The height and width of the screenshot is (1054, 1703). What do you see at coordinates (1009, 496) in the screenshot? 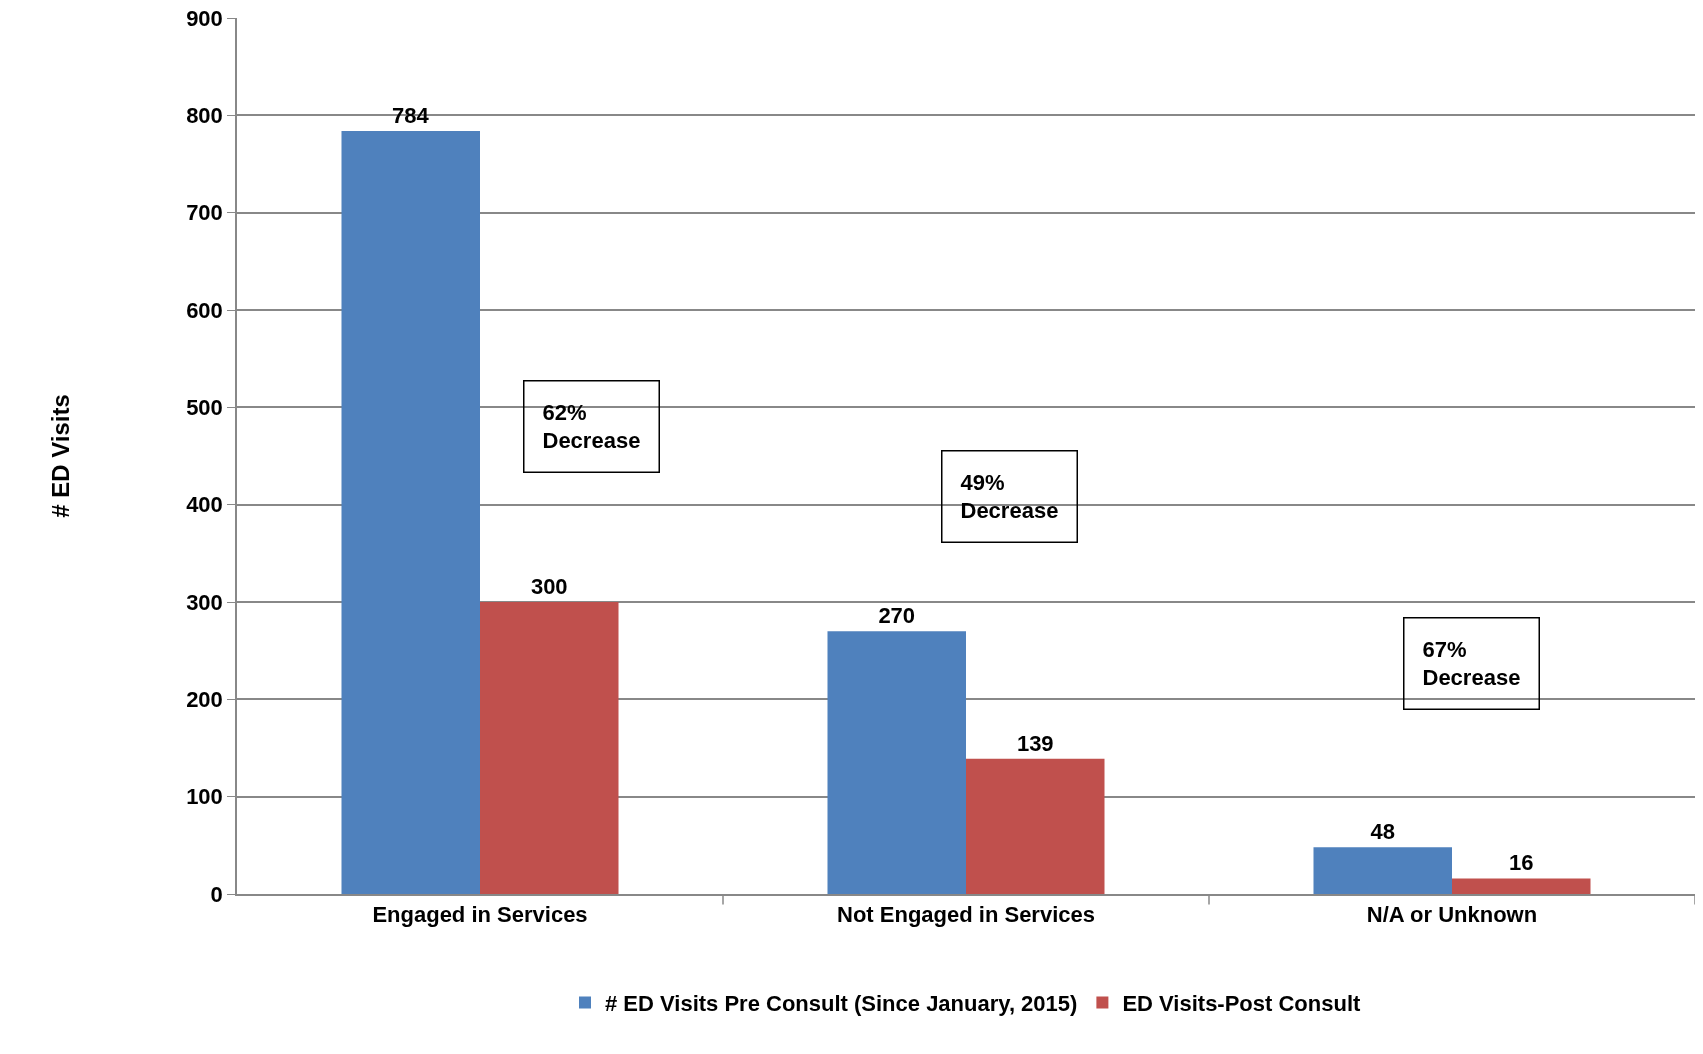
I see `annotation: 49% Decrease` at bounding box center [1009, 496].